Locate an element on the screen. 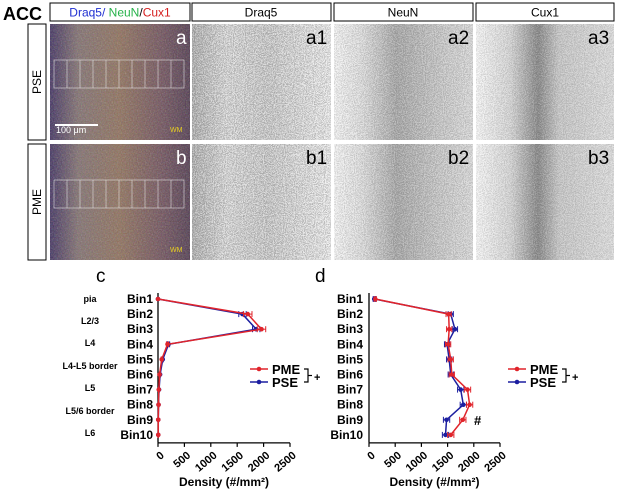 This screenshot has width=617, height=501. layer-label: L4 is located at coordinates (90, 343).